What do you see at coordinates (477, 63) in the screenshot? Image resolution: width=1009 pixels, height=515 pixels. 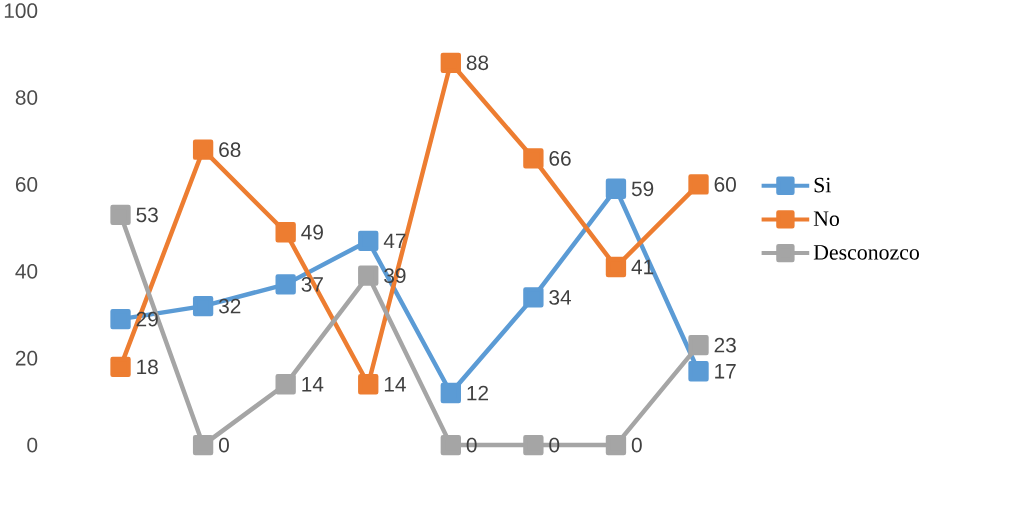 I see `data-label: 88` at bounding box center [477, 63].